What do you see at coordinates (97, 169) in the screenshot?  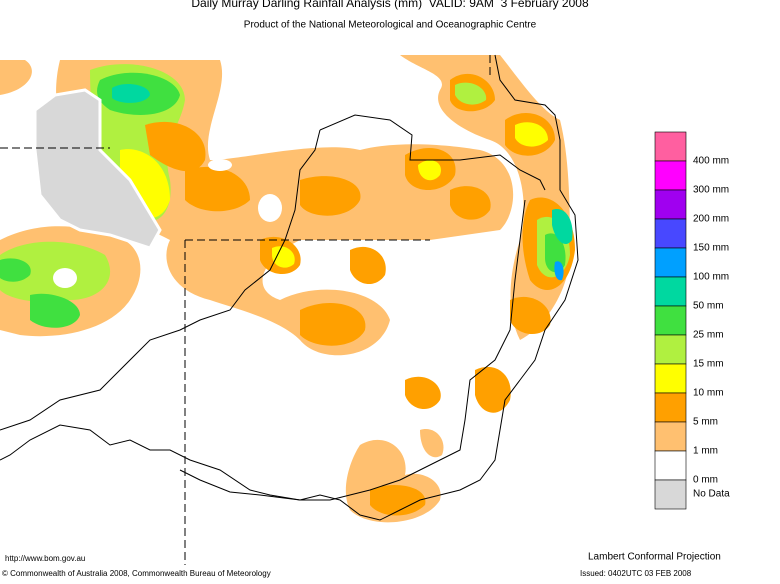 I see `no-data-area` at bounding box center [97, 169].